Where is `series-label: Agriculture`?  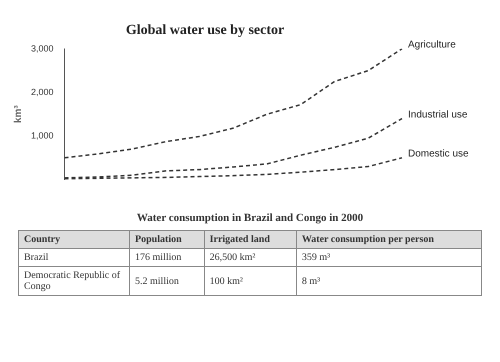
series-label: Agriculture is located at coordinates (432, 45).